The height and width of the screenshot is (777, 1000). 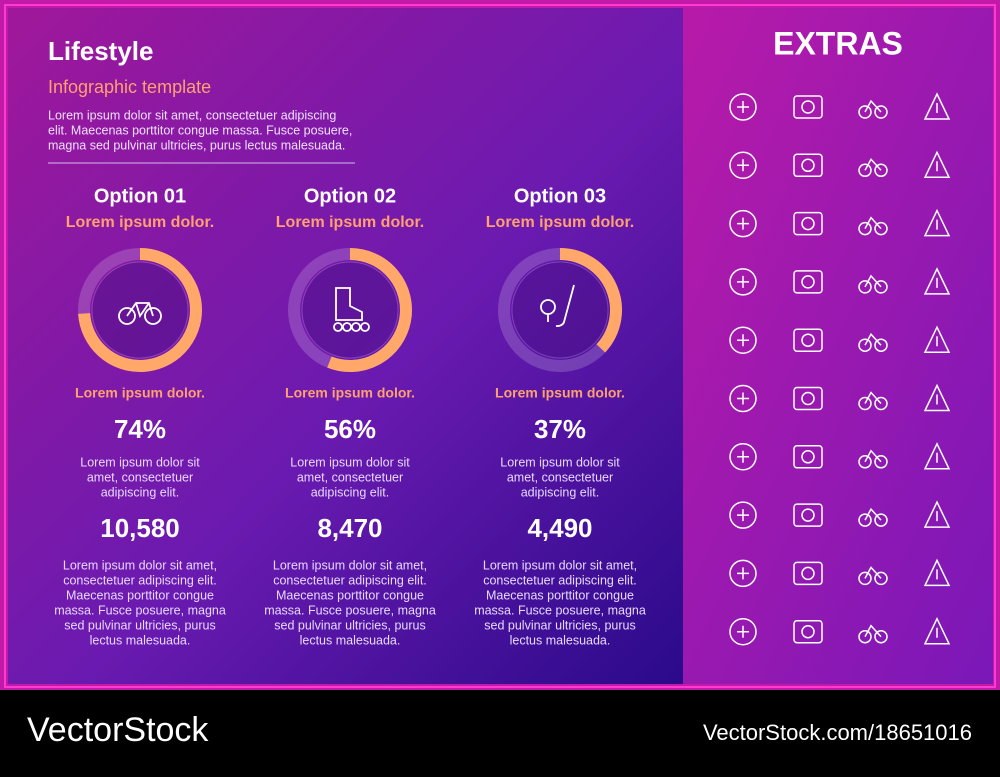 What do you see at coordinates (350, 196) in the screenshot?
I see `option-title: Option 02` at bounding box center [350, 196].